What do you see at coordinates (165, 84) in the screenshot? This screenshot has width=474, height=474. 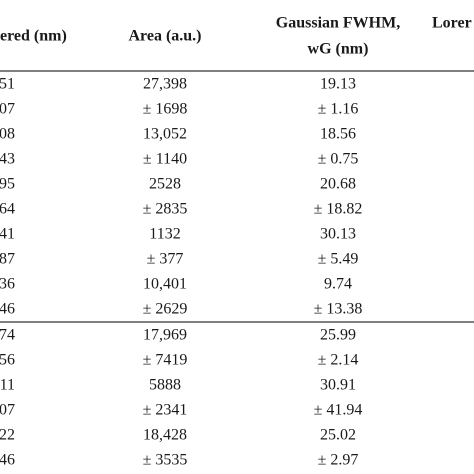 I see `table-cell: 27,398` at bounding box center [165, 84].